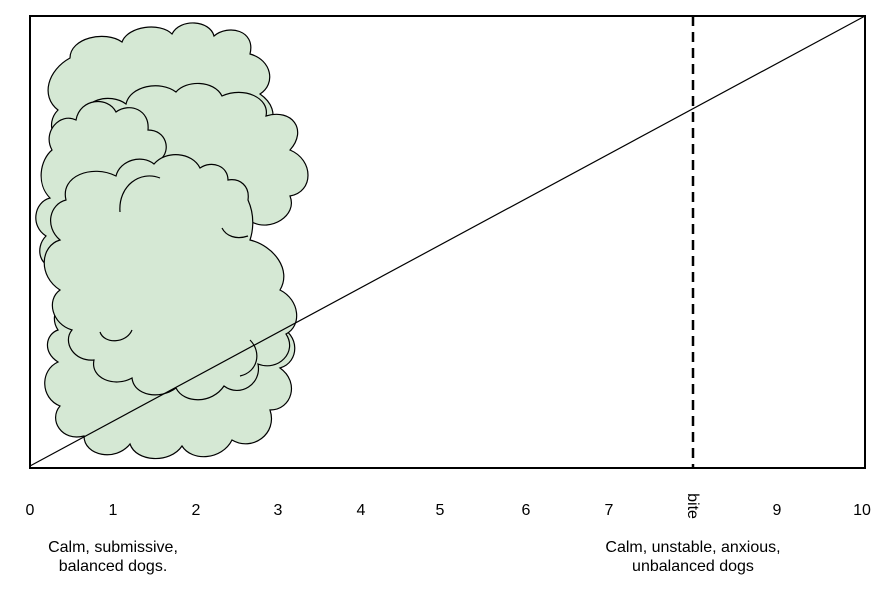  What do you see at coordinates (196, 510) in the screenshot?
I see `tick-label: 2` at bounding box center [196, 510].